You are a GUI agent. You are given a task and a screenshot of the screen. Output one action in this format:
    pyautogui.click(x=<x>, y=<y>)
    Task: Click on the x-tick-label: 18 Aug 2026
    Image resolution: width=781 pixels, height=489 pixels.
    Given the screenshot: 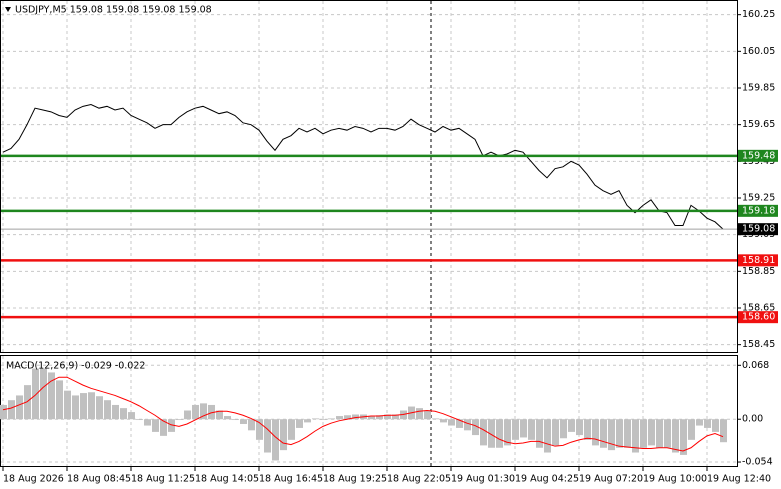 What is the action you would take?
    pyautogui.click(x=33, y=479)
    